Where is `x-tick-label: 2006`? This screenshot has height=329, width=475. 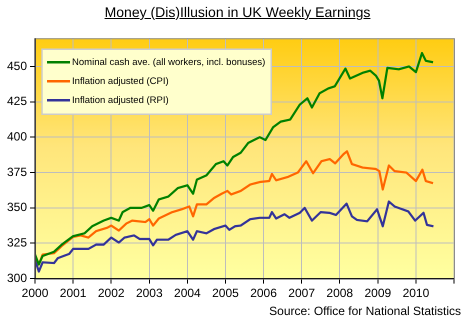
x-tick-label: 2006 is located at coordinates (264, 293).